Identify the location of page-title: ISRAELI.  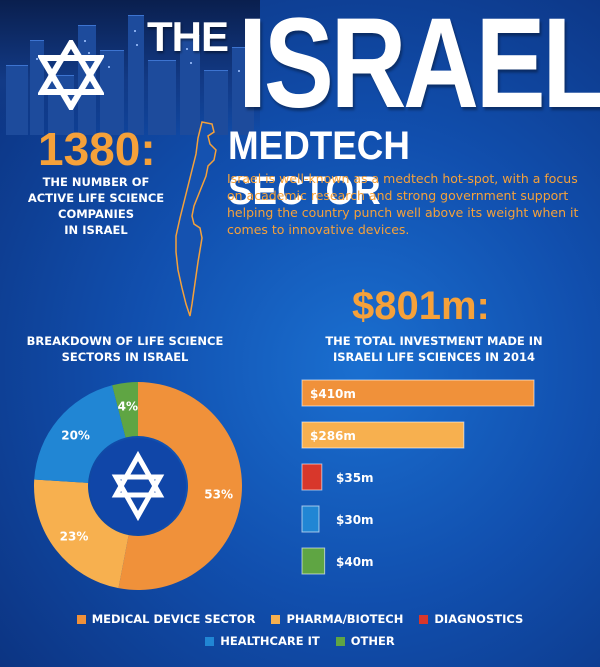
(419, 67).